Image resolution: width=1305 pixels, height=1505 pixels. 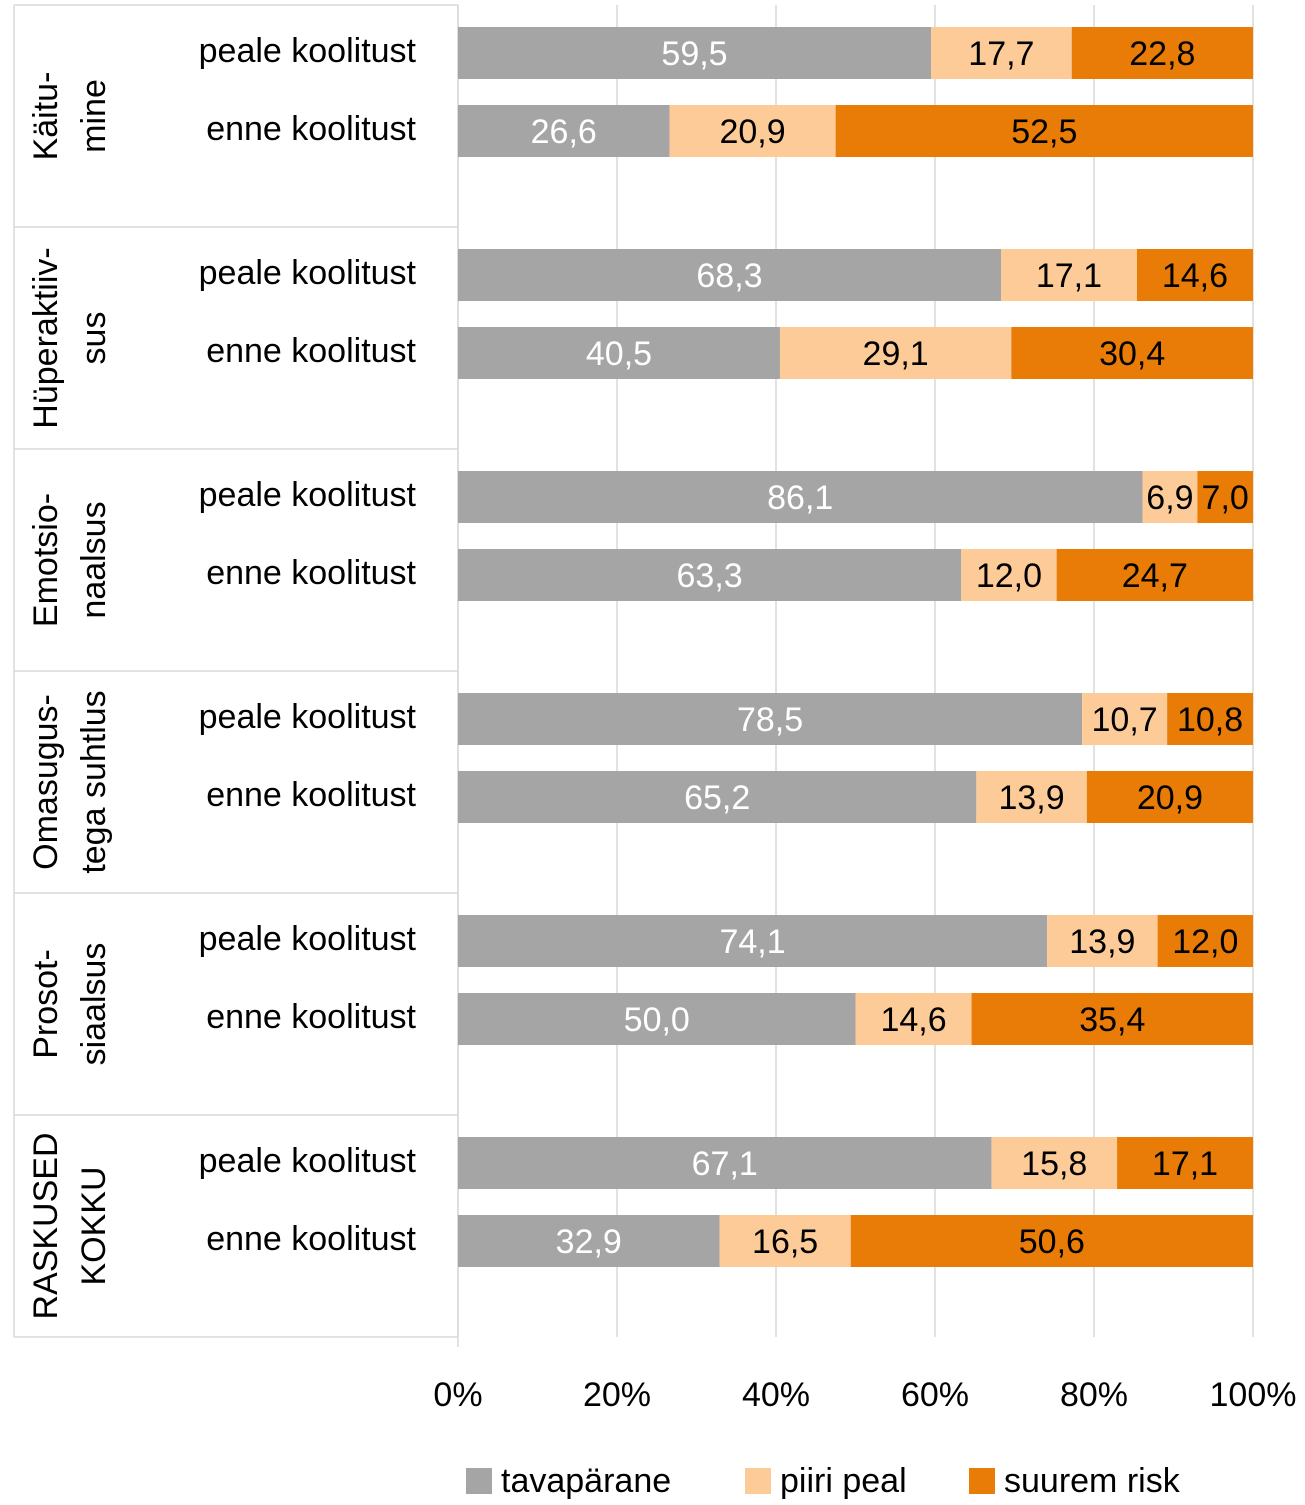 I want to click on group-label: Hüperaktiiv-, so click(x=46, y=337).